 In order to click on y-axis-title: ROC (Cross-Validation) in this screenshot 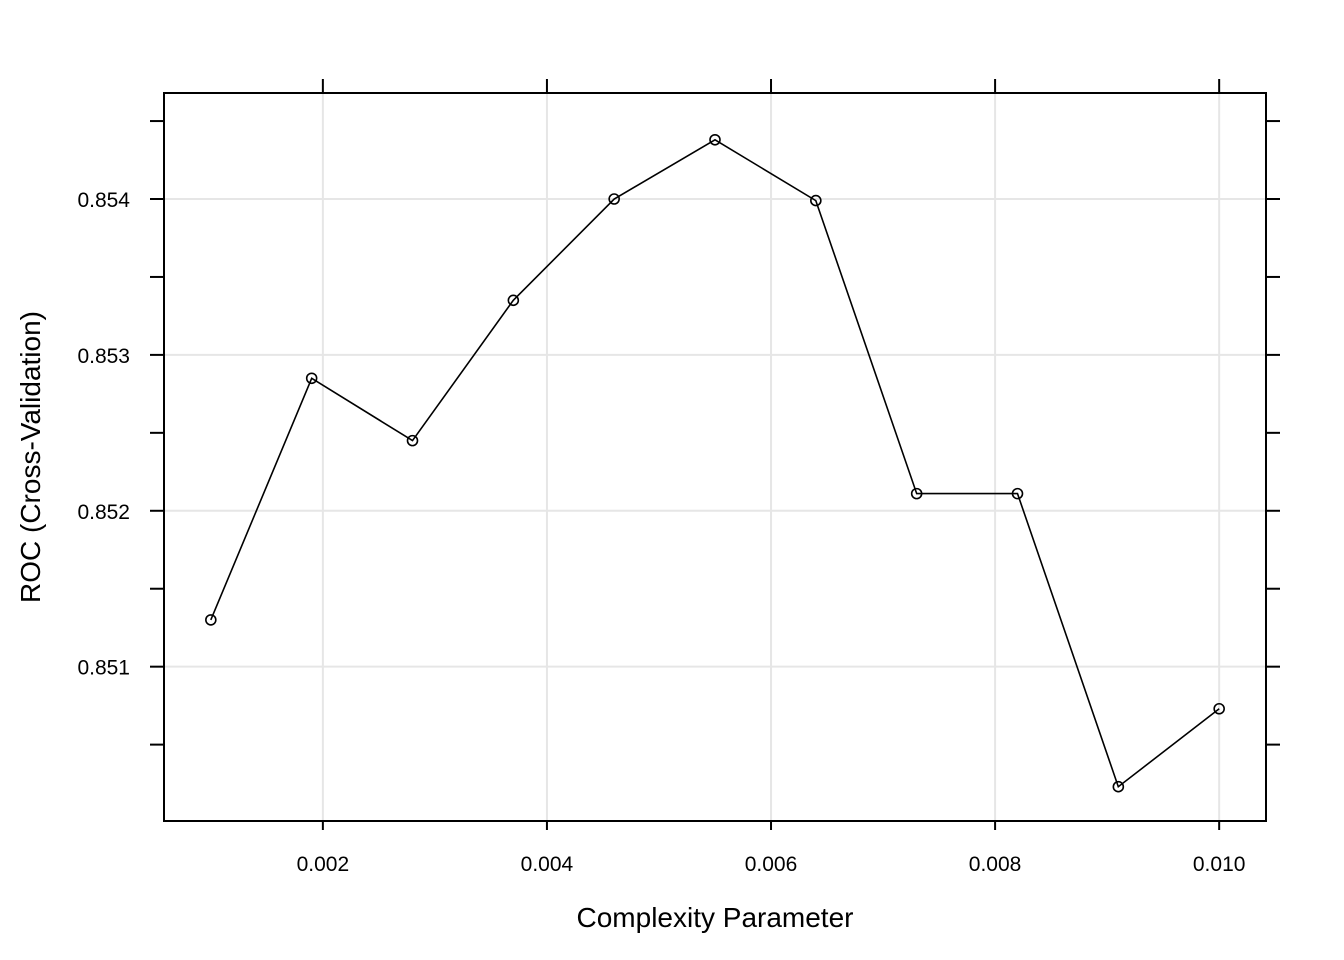, I will do `click(30, 457)`.